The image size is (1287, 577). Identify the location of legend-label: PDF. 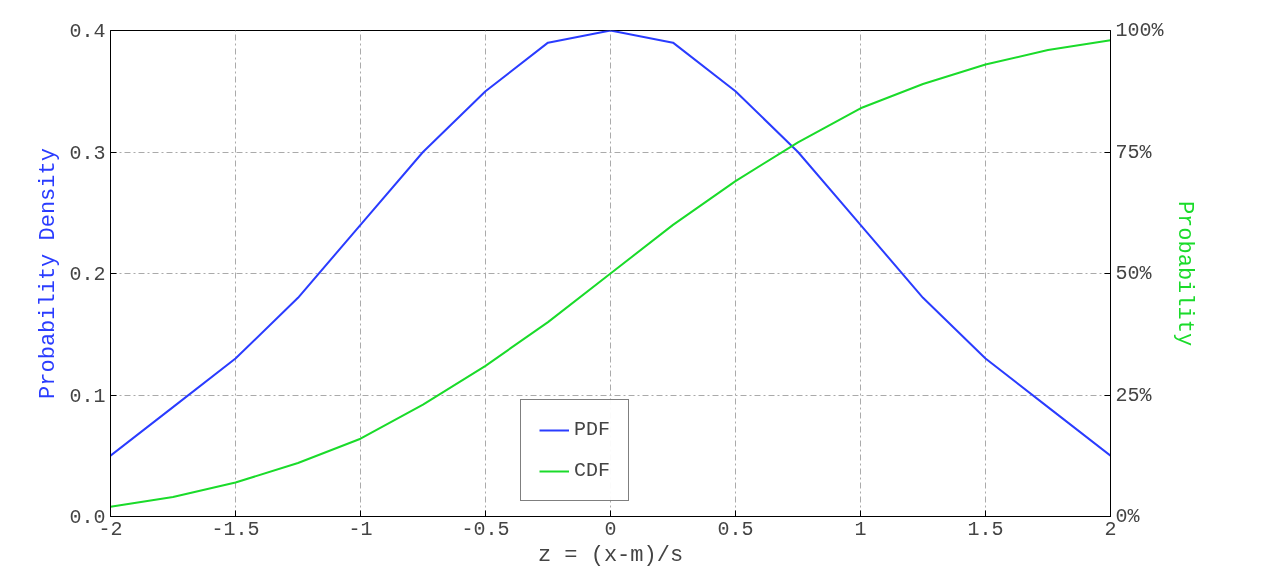
(592, 429).